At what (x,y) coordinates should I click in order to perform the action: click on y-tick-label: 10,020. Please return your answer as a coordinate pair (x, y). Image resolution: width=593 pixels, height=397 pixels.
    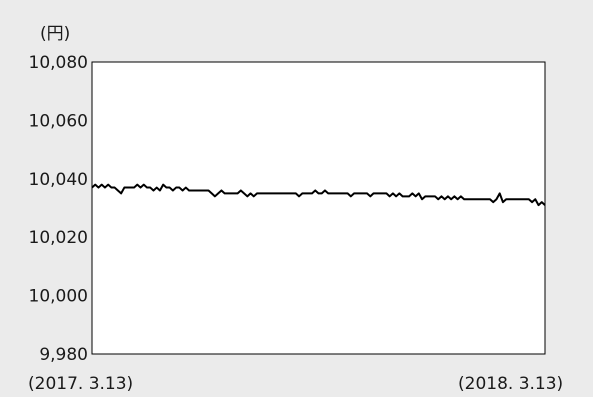
    Looking at the image, I should click on (58, 238).